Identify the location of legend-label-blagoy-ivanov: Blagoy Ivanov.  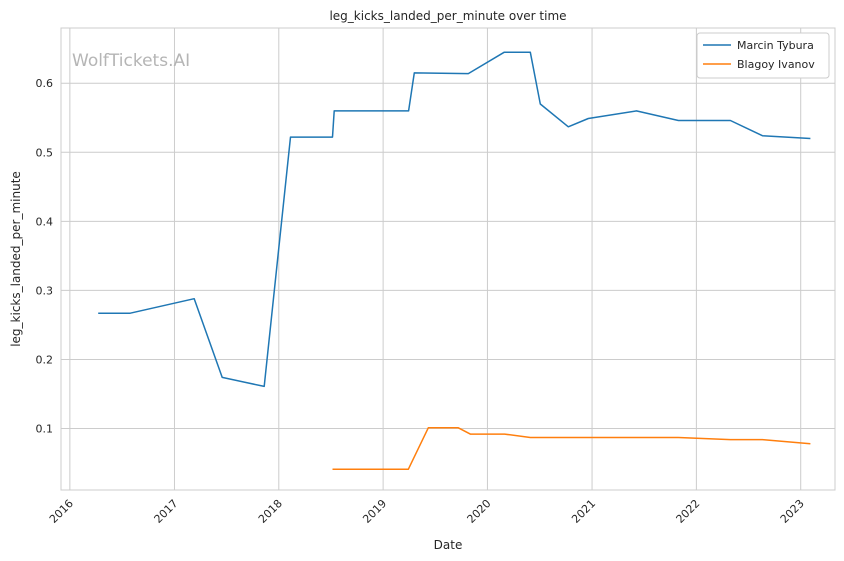
(776, 64).